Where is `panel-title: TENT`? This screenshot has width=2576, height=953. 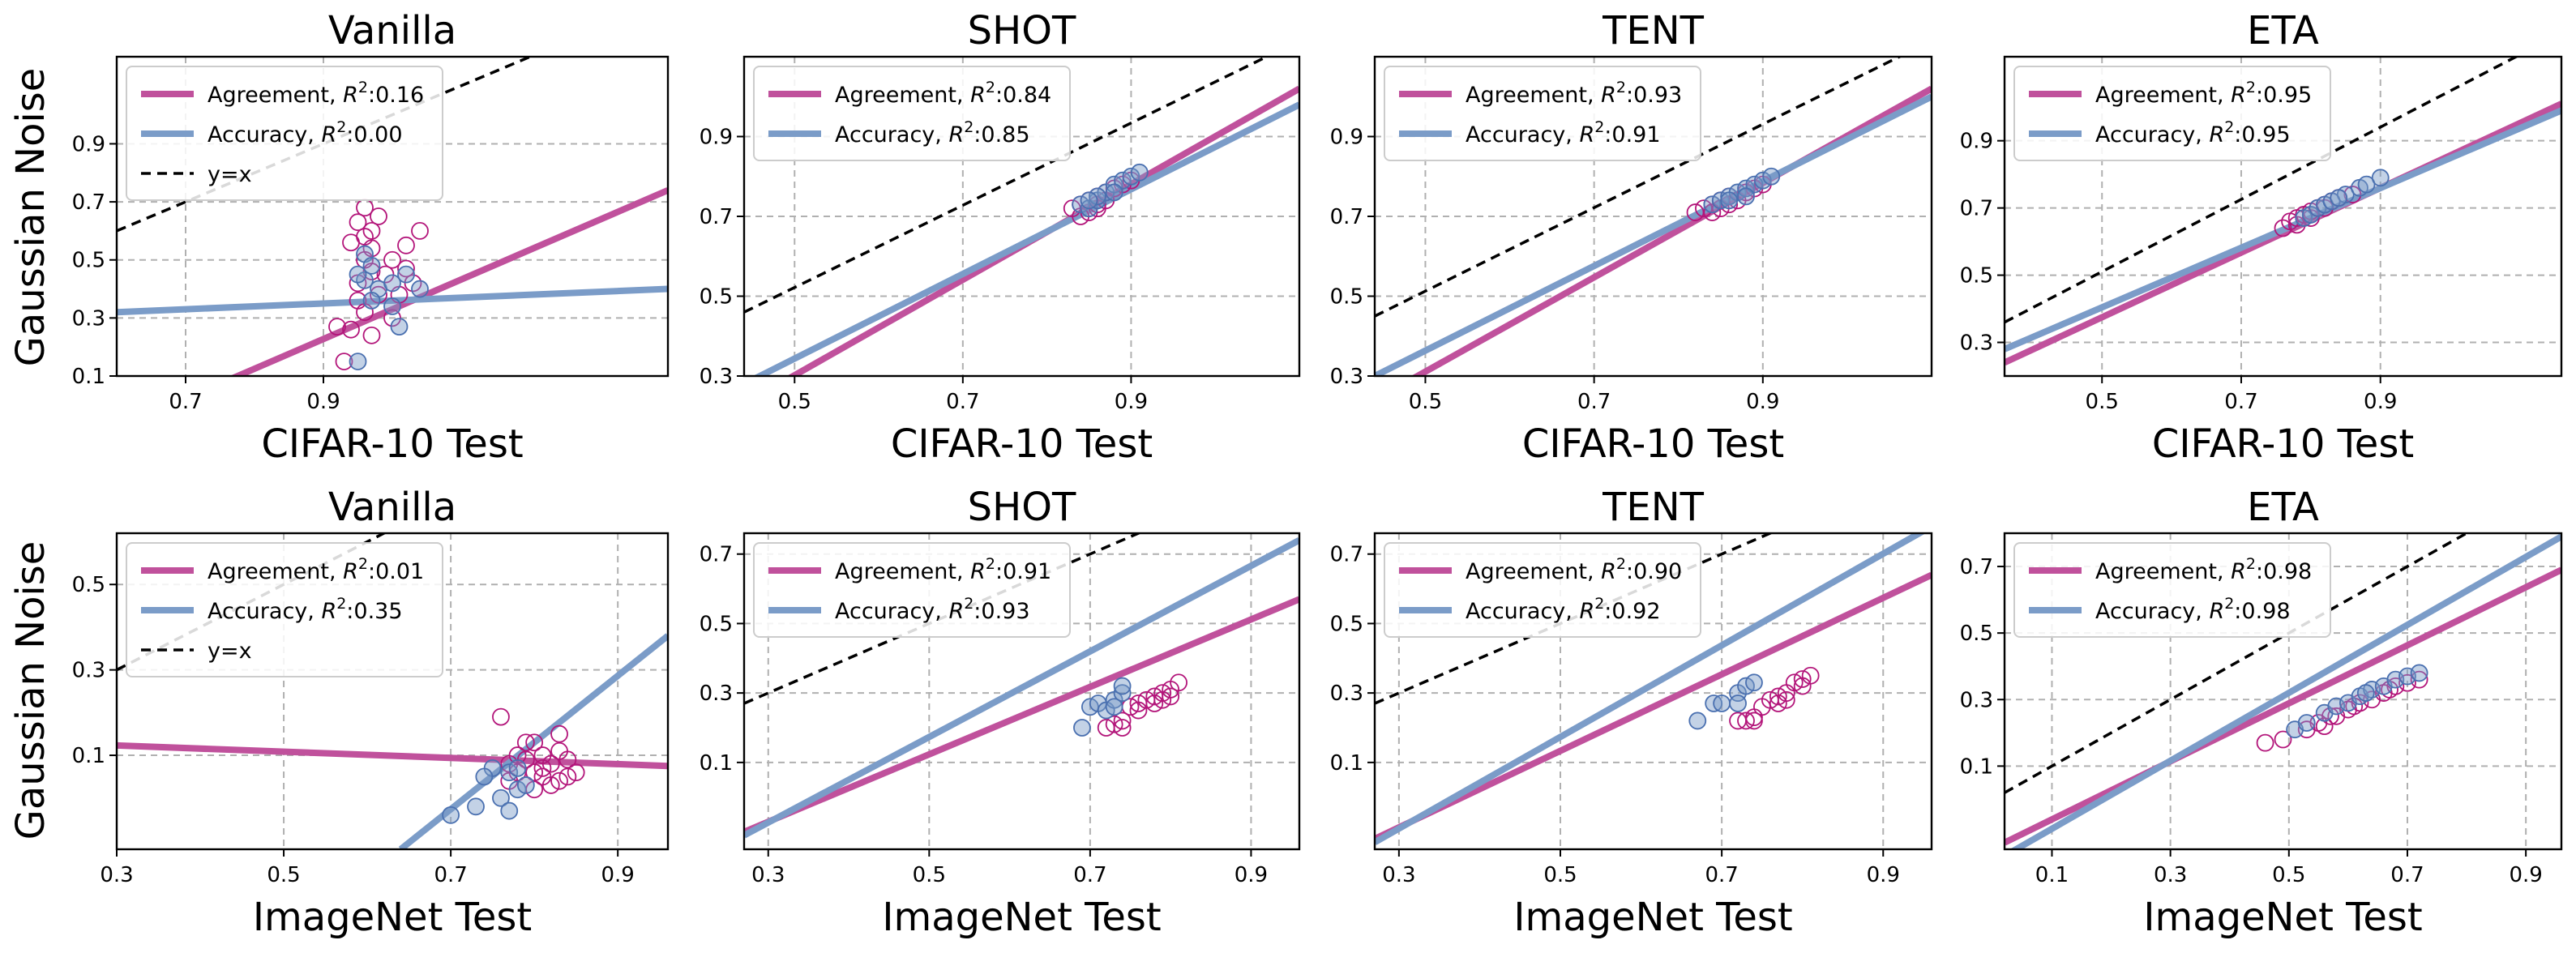
panel-title: TENT is located at coordinates (1653, 30).